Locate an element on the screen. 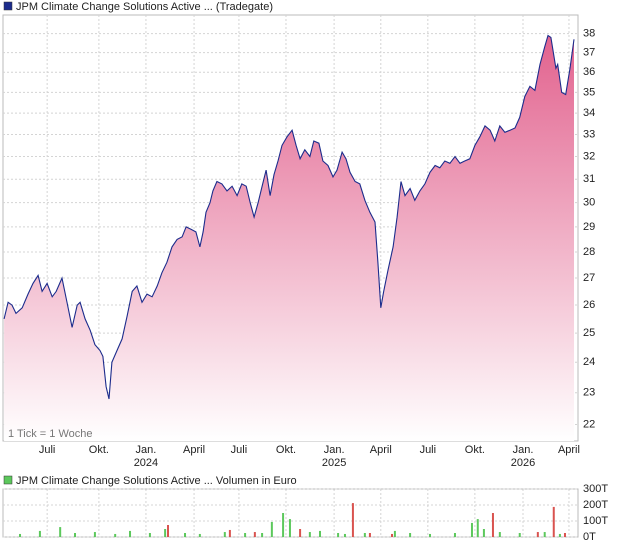  y-tick-label: 33 is located at coordinates (589, 134).